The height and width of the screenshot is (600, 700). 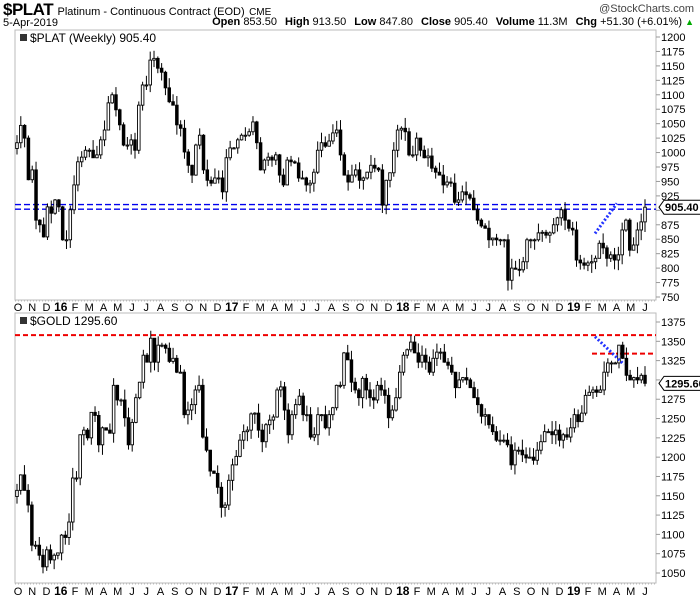 What do you see at coordinates (93, 38) in the screenshot?
I see `panel-title-platinum: $PLAT (Weekly) 905.40` at bounding box center [93, 38].